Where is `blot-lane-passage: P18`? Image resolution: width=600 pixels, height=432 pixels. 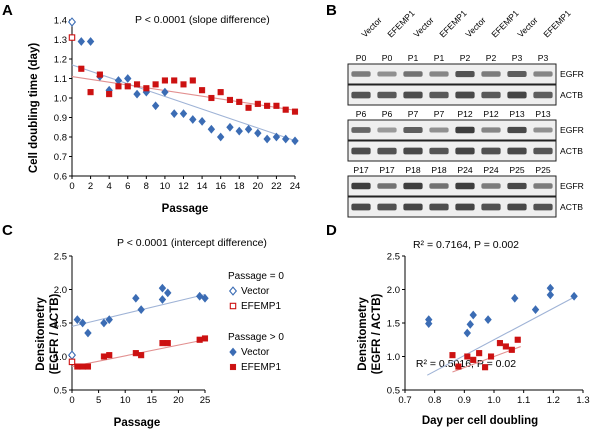
blot-lane-passage: P18 is located at coordinates (439, 170).